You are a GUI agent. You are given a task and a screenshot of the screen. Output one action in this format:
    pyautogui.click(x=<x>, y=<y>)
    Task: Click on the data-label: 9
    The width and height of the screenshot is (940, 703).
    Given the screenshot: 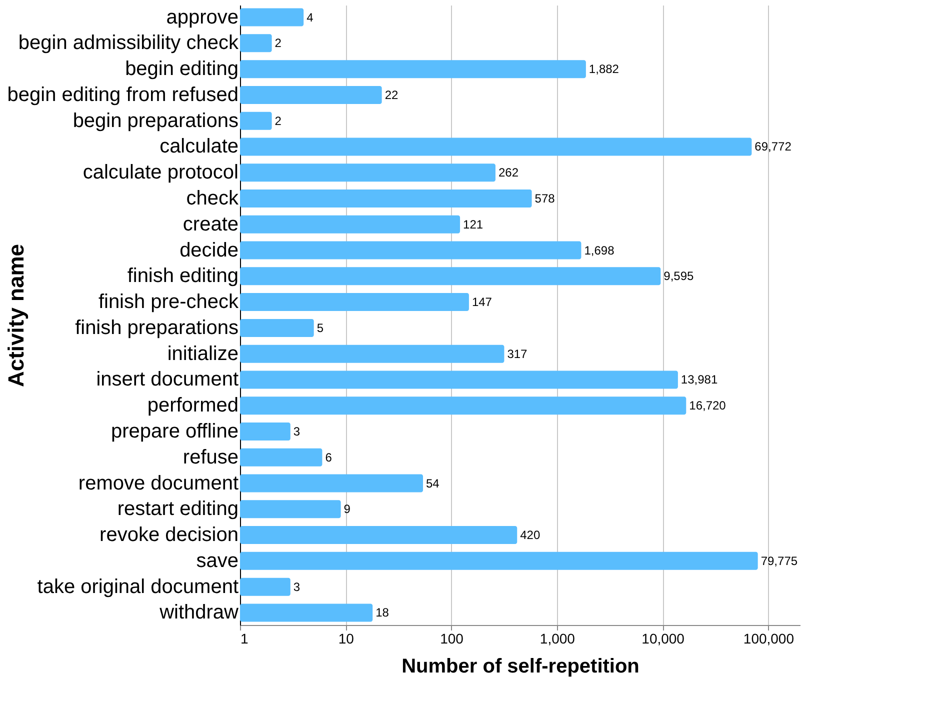 What is the action you would take?
    pyautogui.click(x=347, y=509)
    